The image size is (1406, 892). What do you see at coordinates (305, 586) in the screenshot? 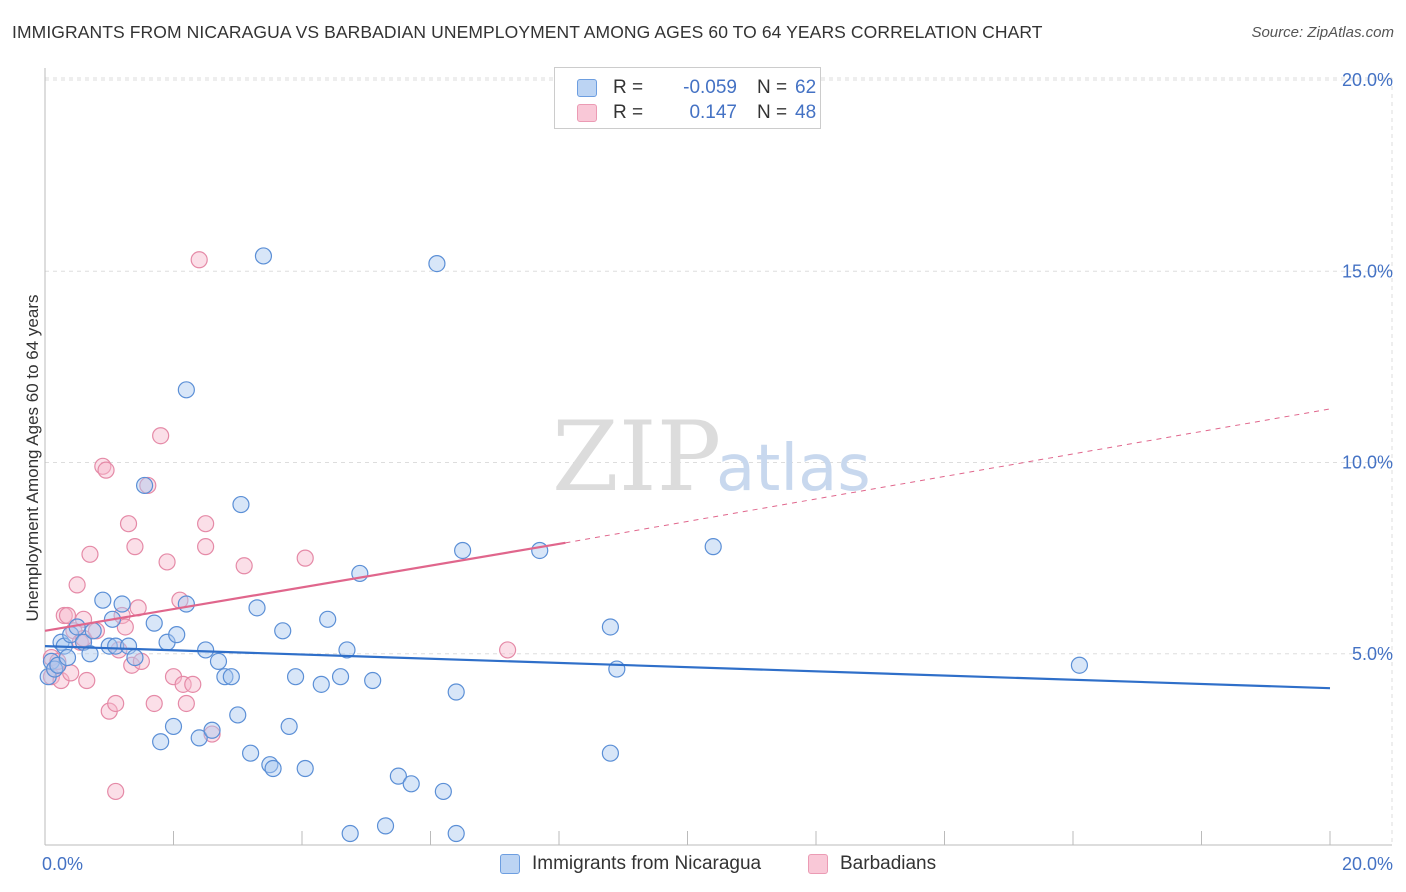
I see `barbadians-trend-line` at bounding box center [305, 586].